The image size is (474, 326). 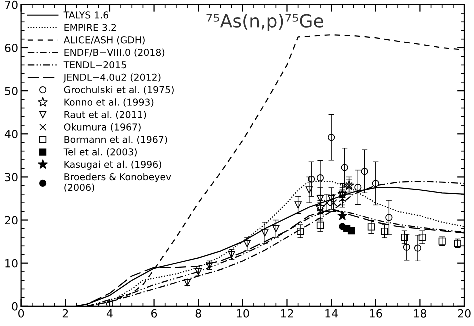 I want to click on x-tick-label: 6, so click(x=155, y=313).